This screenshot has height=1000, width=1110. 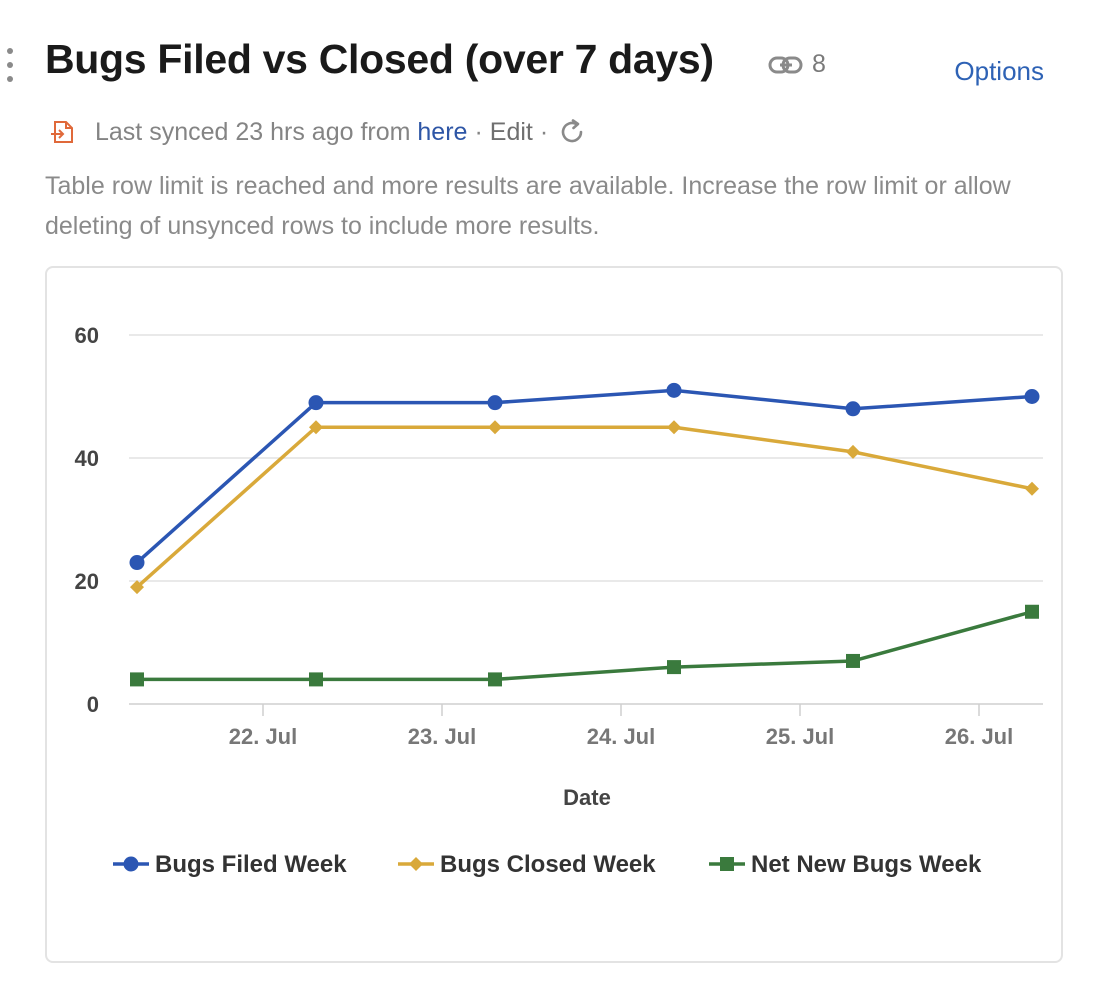 What do you see at coordinates (442, 736) in the screenshot?
I see `x-tick-label: 23. Jul` at bounding box center [442, 736].